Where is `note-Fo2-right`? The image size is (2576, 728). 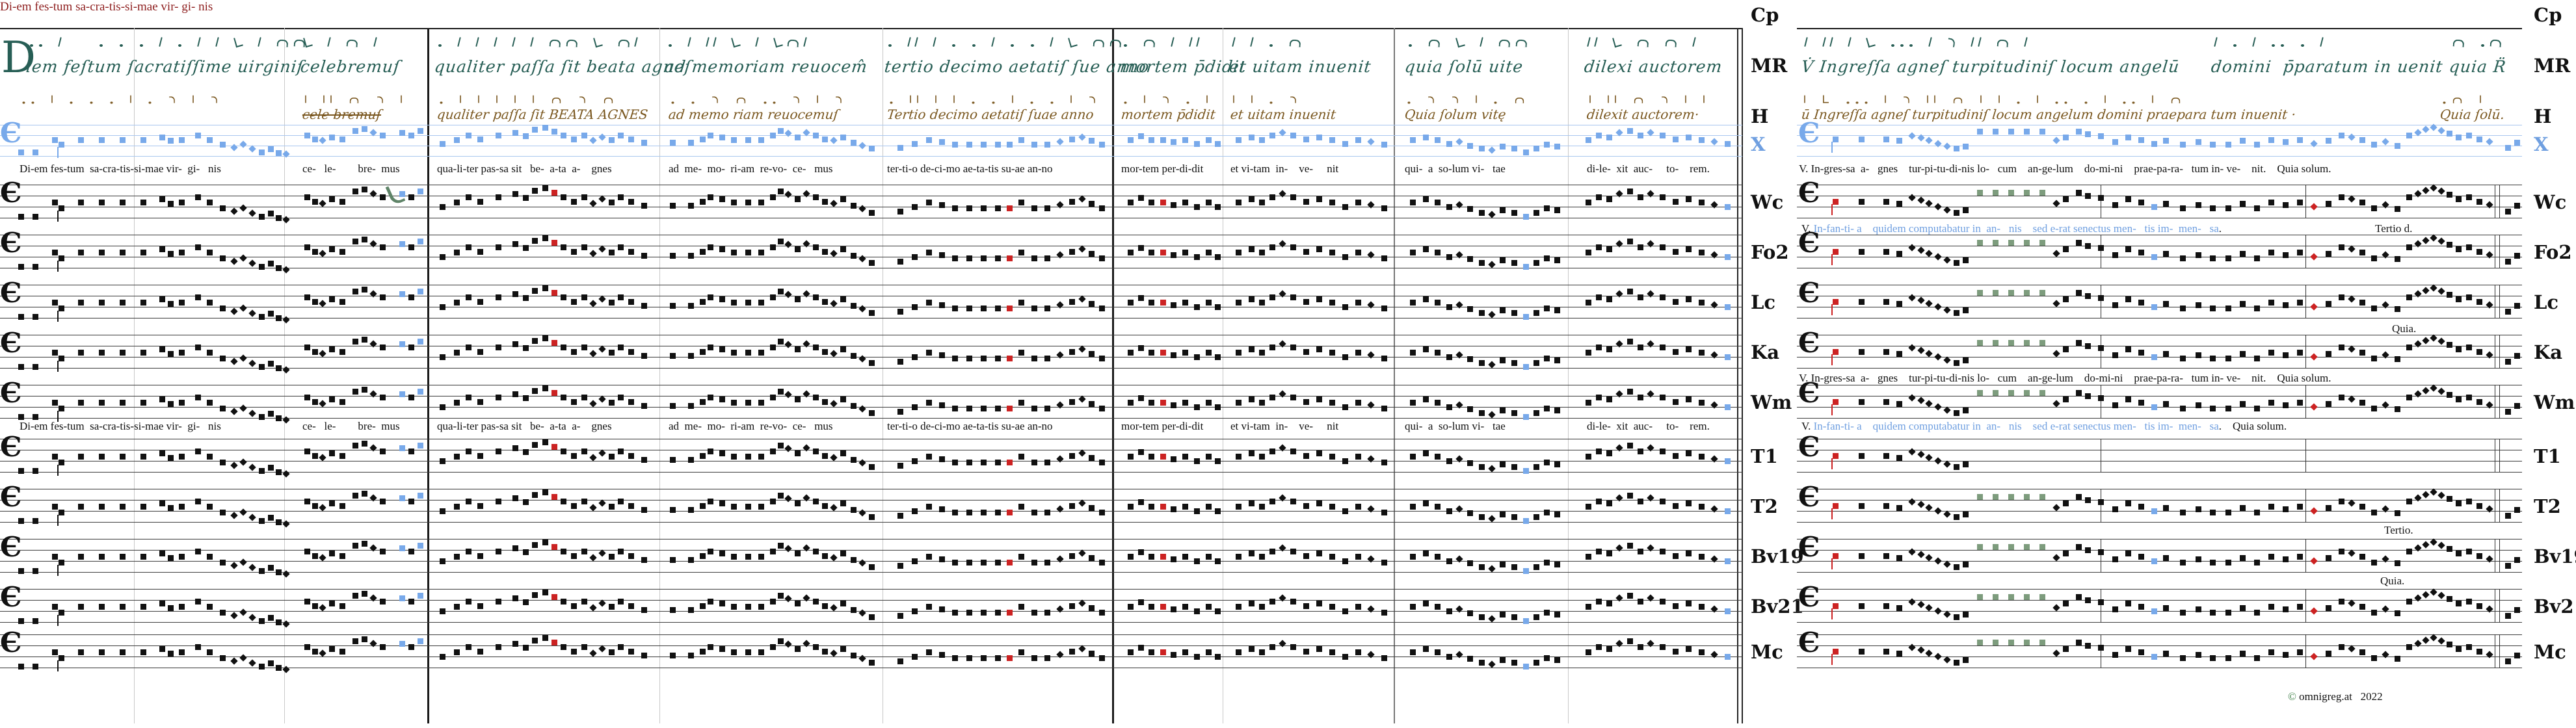 note-Fo2-right is located at coordinates (2517, 256).